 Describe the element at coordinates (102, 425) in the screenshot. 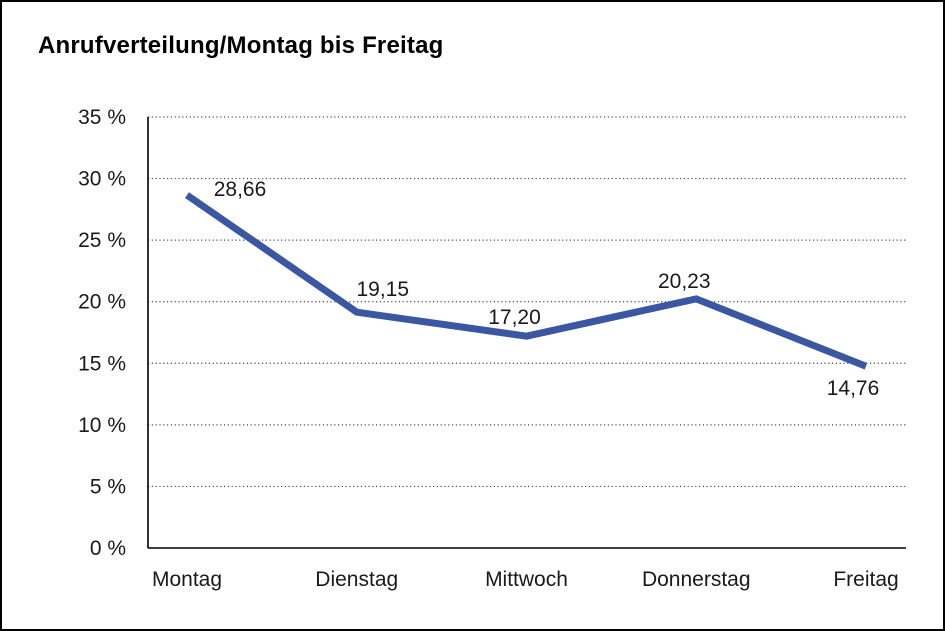

I see `y-tick-label: 10 %` at that location.